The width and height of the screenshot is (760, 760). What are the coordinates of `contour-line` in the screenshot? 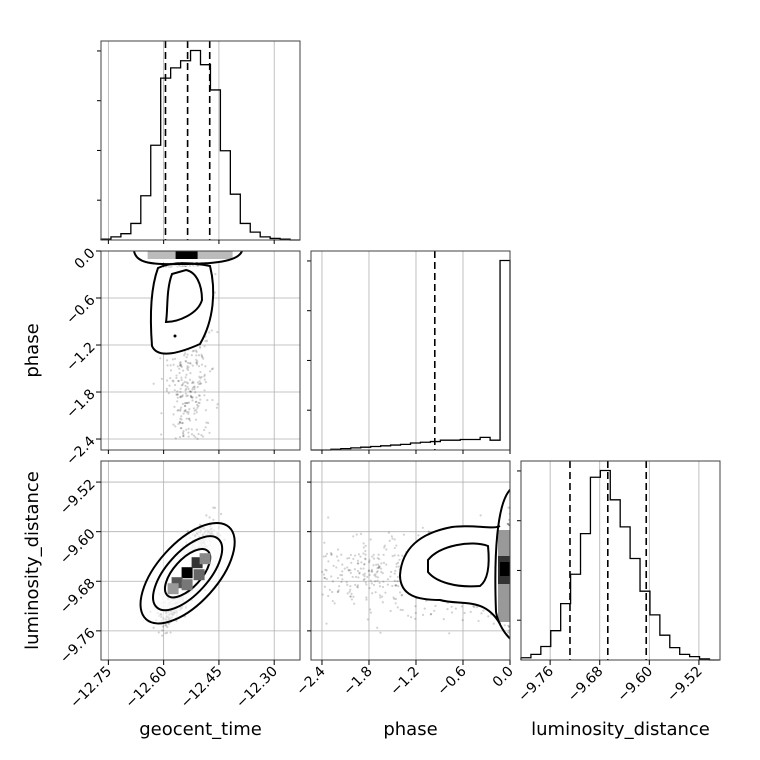 It's located at (182, 308).